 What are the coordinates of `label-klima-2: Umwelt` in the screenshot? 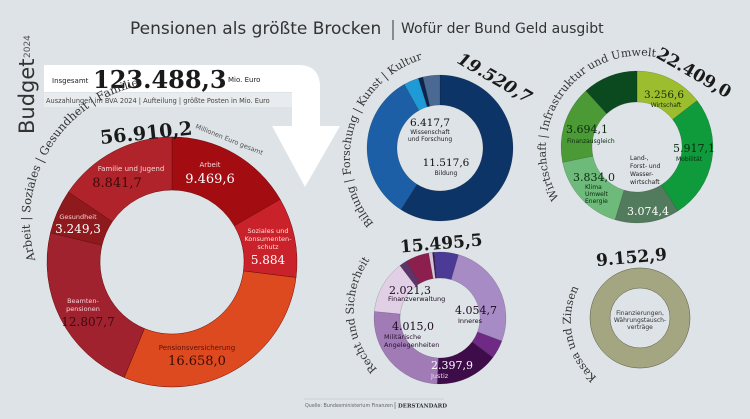 It's located at (597, 194).